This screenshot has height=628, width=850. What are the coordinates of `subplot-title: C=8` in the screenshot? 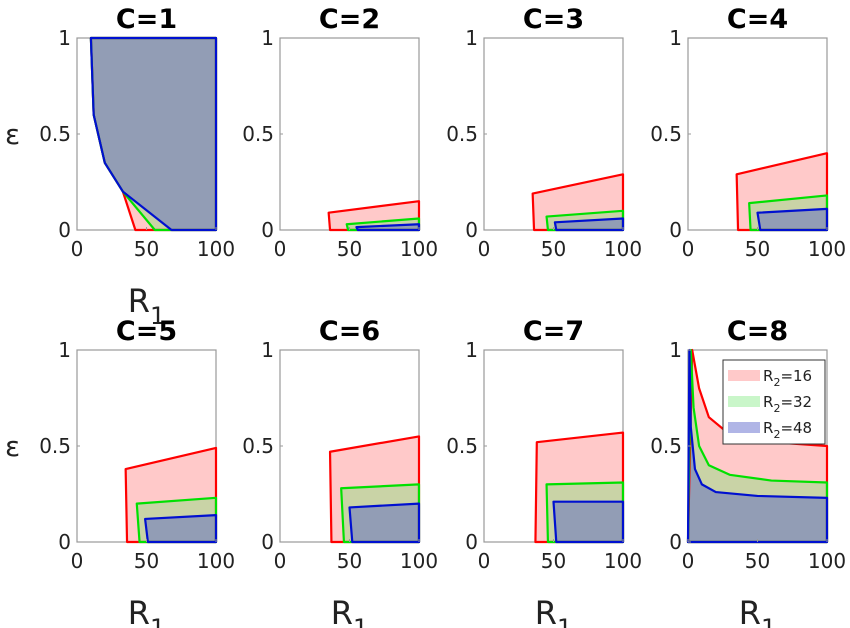 It's located at (757, 331).